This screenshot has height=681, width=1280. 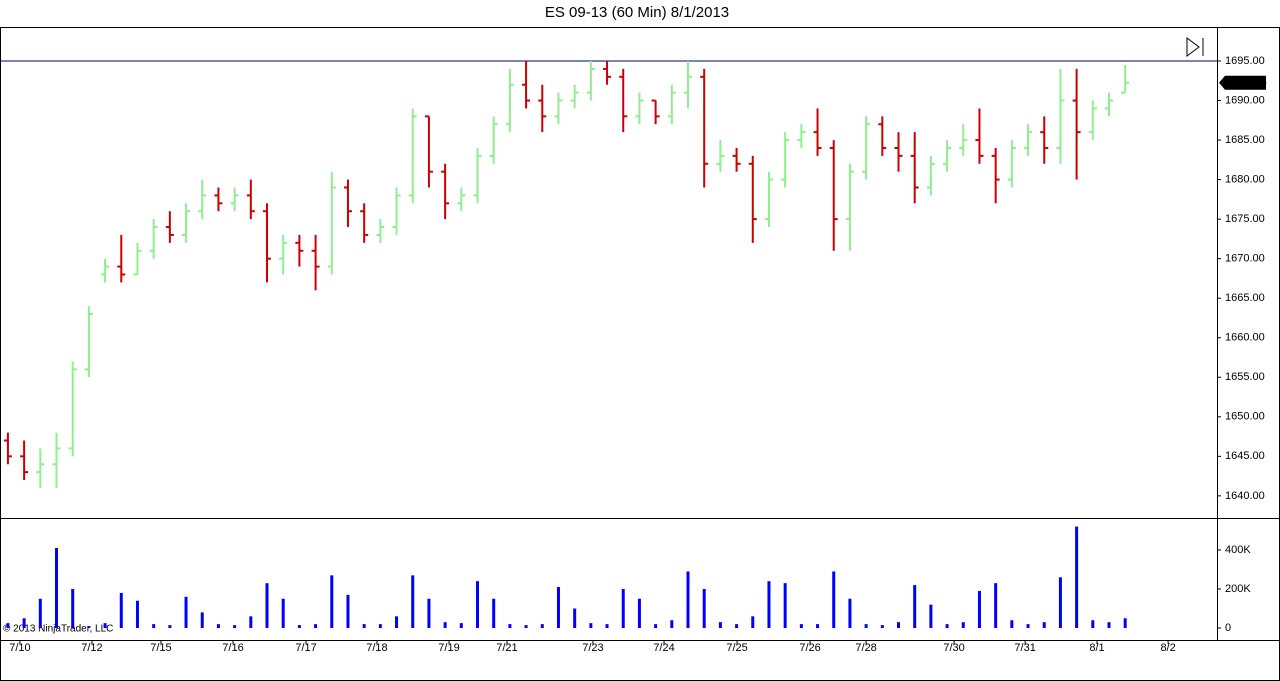 What do you see at coordinates (736, 648) in the screenshot?
I see `x-tick-label: 7/25` at bounding box center [736, 648].